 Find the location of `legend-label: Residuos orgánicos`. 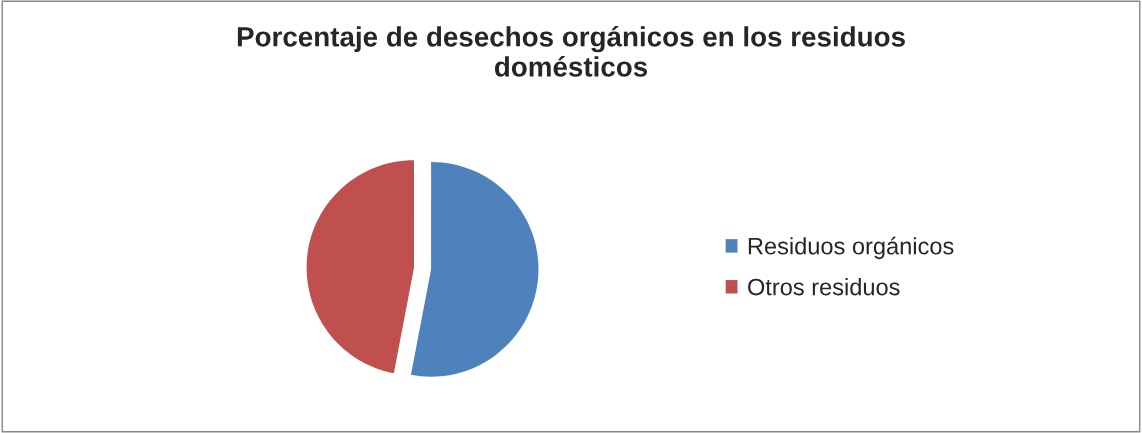

legend-label: Residuos orgánicos is located at coordinates (851, 248).